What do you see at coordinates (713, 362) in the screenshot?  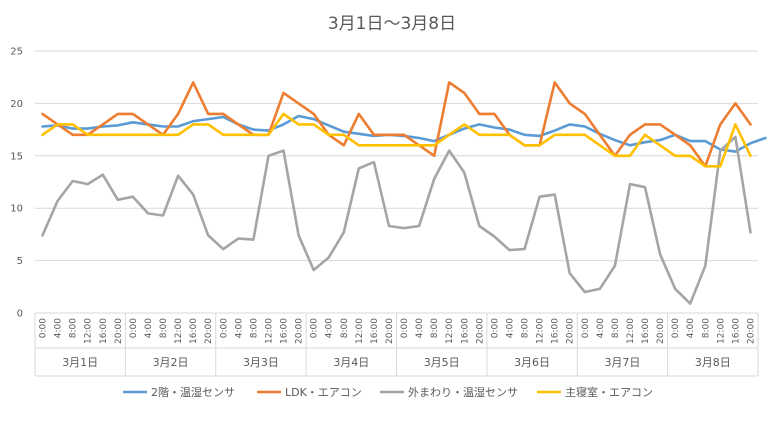 I see `day-label: 3月8日` at bounding box center [713, 362].